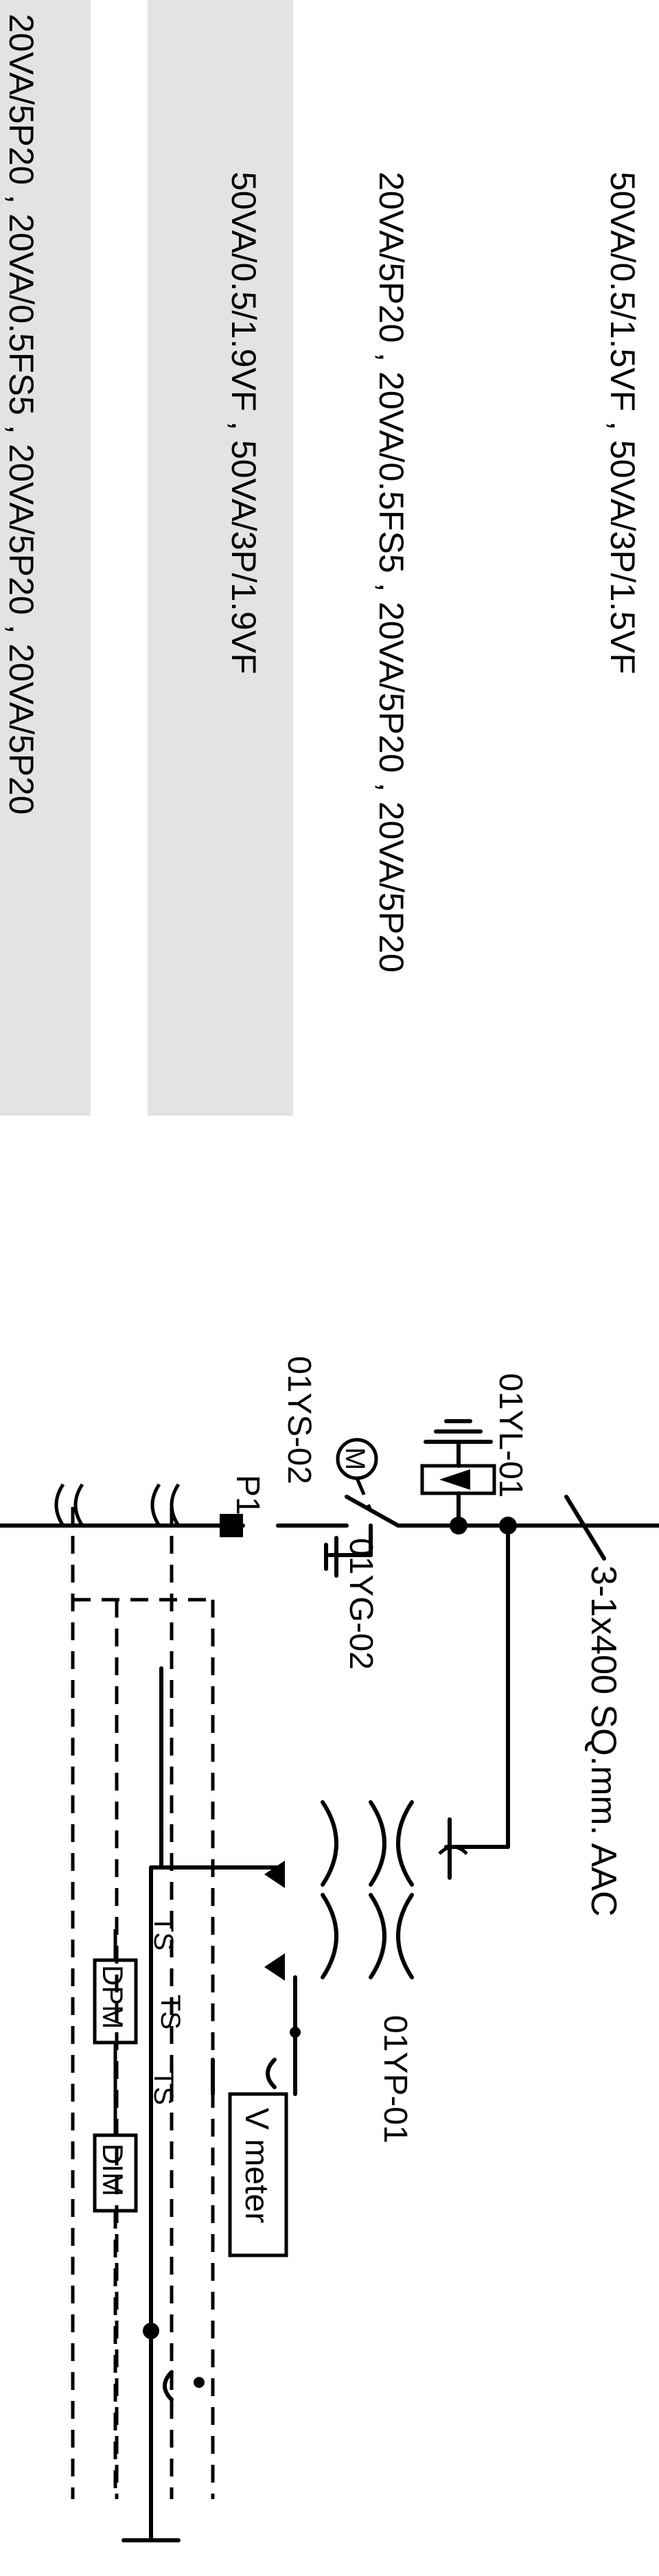 The height and width of the screenshot is (2576, 659). Describe the element at coordinates (405, 1843) in the screenshot. I see `vt-primary-coil` at that location.